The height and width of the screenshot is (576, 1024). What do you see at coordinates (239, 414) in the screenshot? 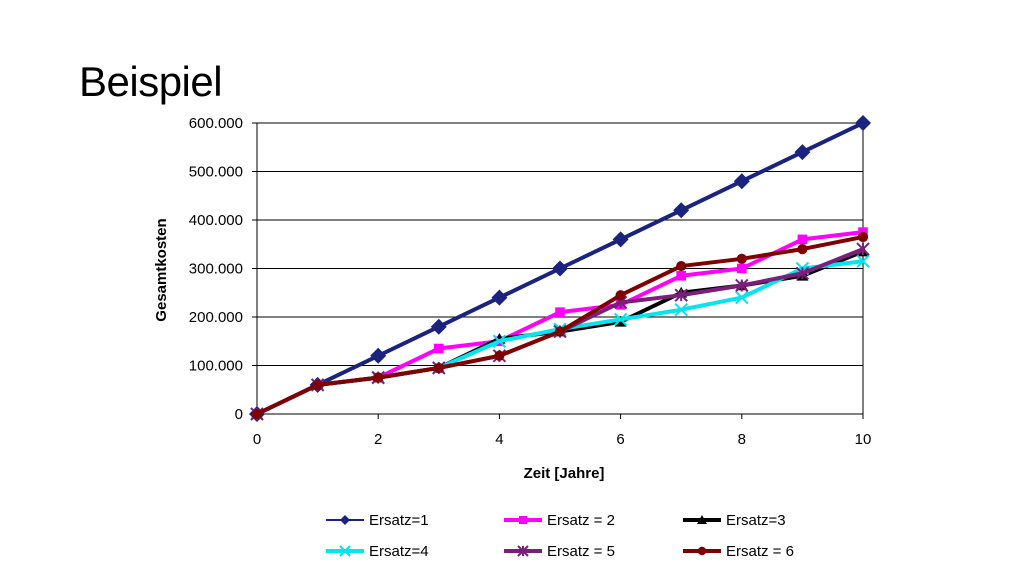
I see `y-tick-label: 0` at bounding box center [239, 414].